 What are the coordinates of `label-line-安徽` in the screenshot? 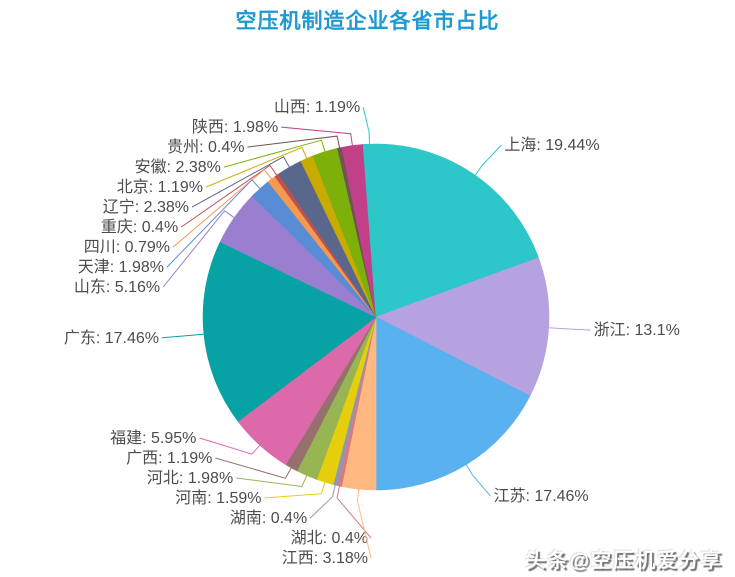 It's located at (274, 153).